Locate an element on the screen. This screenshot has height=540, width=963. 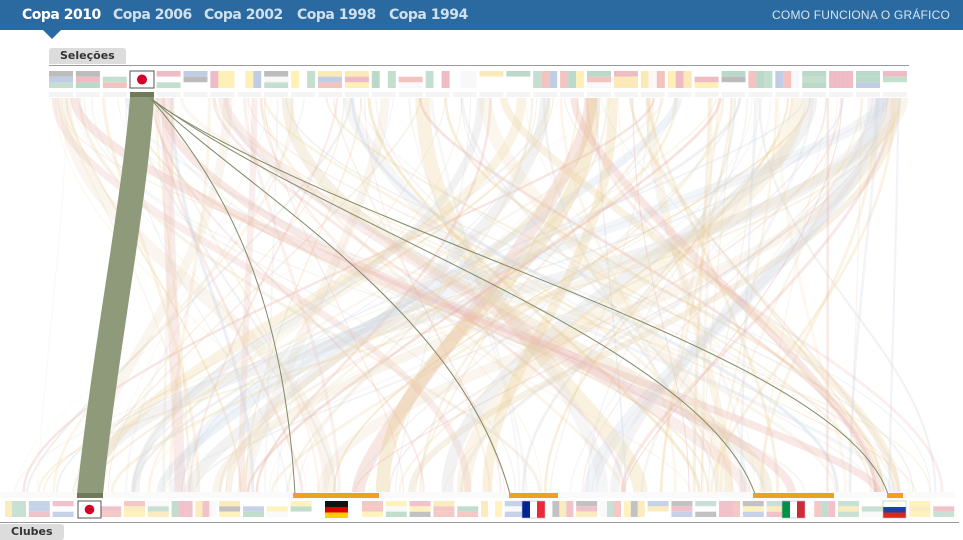
team-flag-row is located at coordinates (478, 84).